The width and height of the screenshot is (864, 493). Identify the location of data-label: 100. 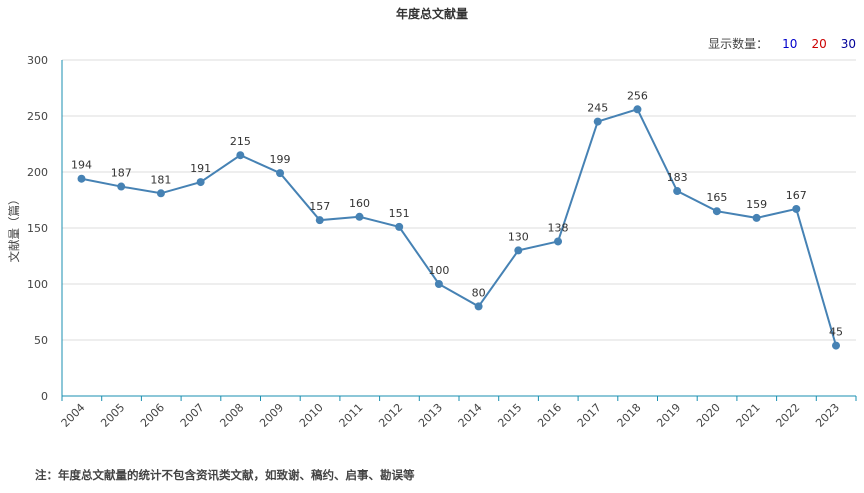
(438, 270).